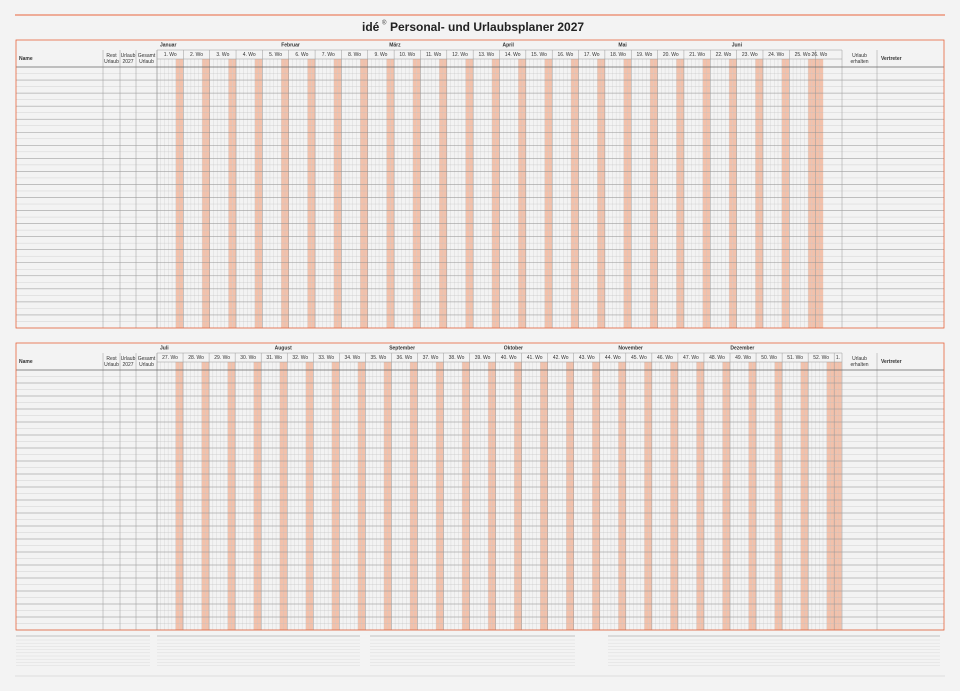 The width and height of the screenshot is (960, 691). Describe the element at coordinates (301, 55) in the screenshot. I see `week-label: 6. Wo` at that location.